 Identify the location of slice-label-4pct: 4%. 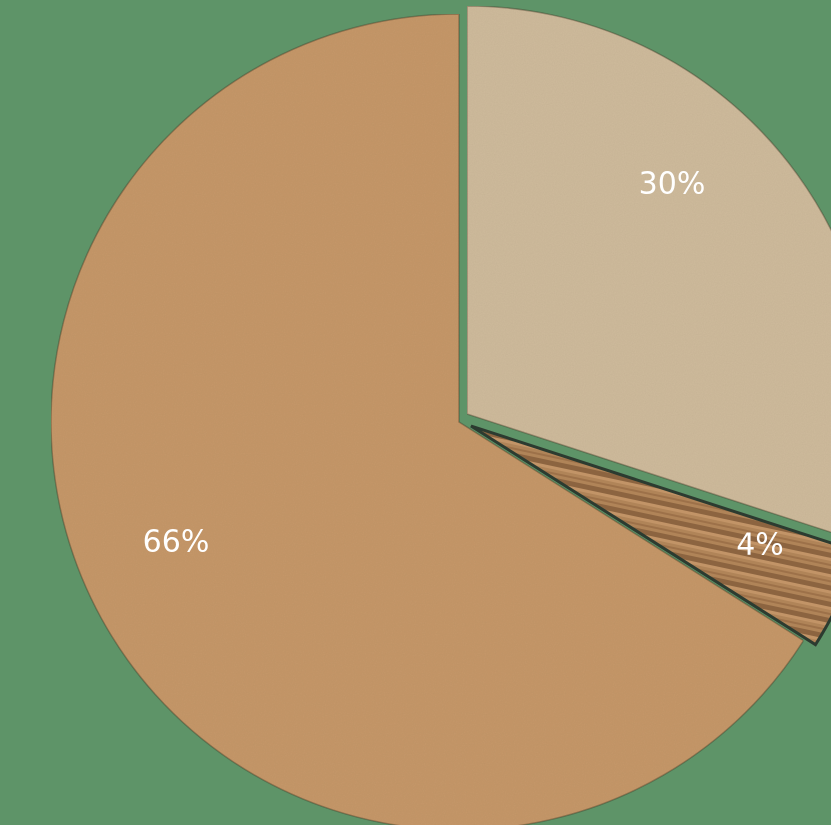
(760, 545).